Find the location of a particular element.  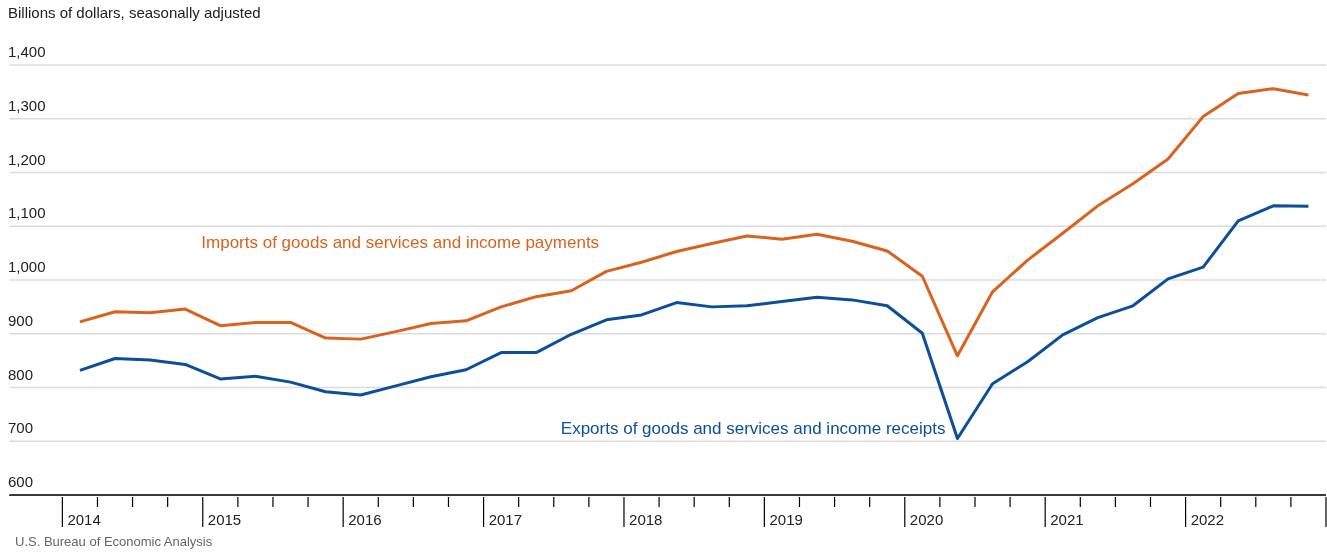

x-tick-label: 2022 is located at coordinates (1207, 519).